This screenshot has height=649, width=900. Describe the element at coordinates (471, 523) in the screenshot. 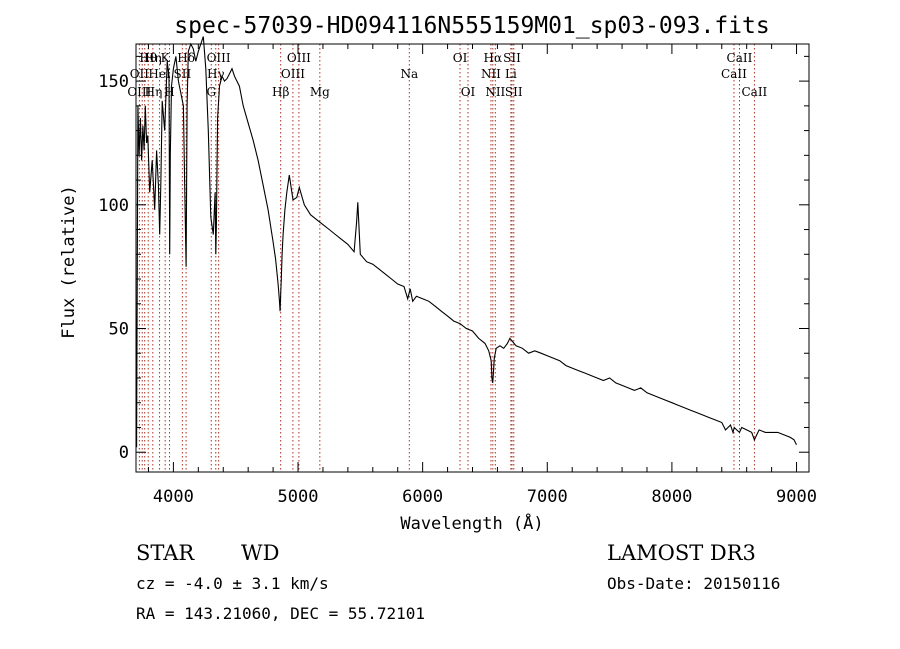

I see `x-axis-label: Wavelength (Å)` at that location.